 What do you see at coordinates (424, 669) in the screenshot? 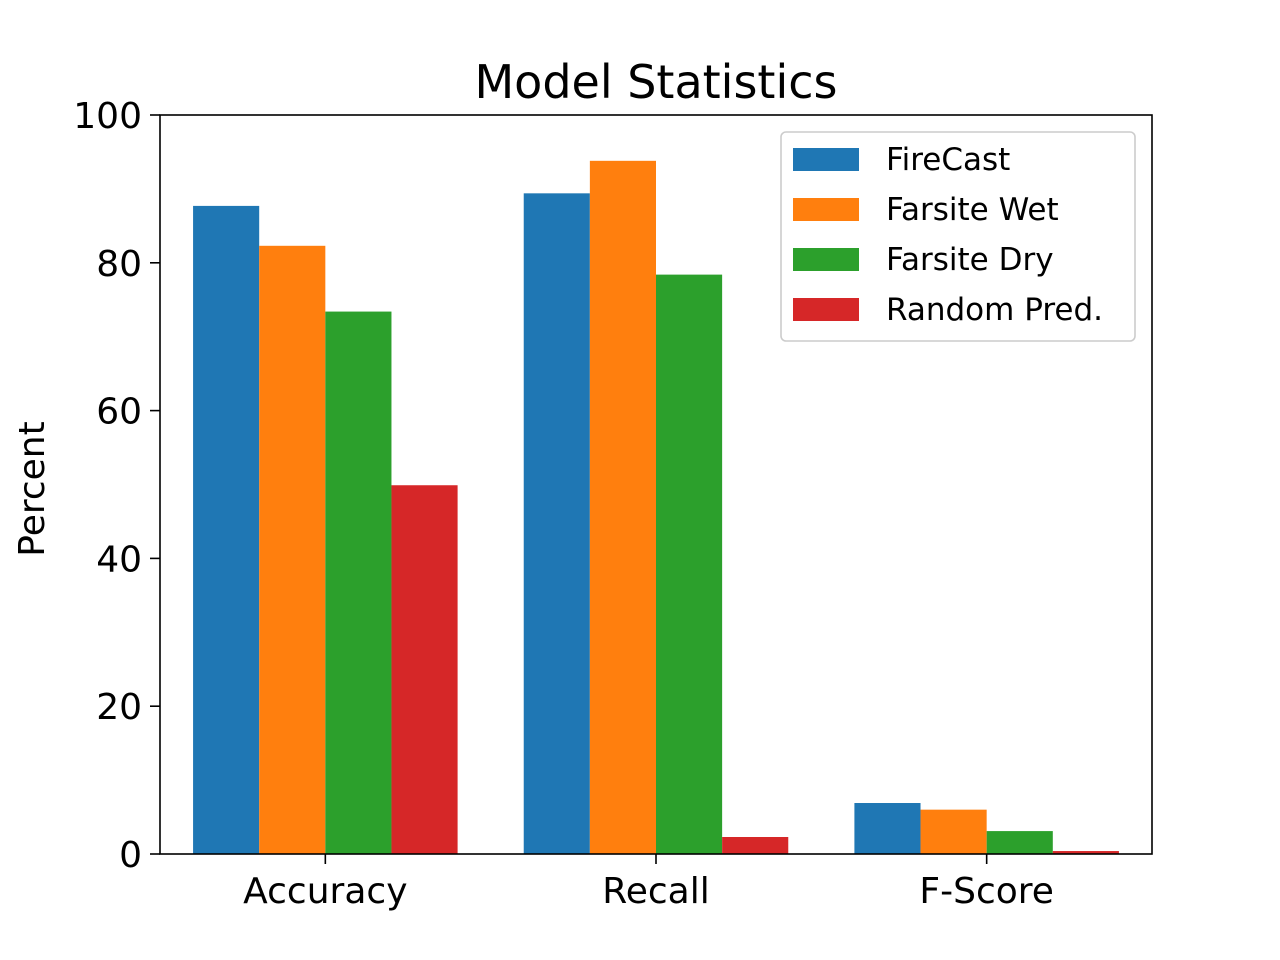
I see `bar-random-pred-accuracy` at bounding box center [424, 669].